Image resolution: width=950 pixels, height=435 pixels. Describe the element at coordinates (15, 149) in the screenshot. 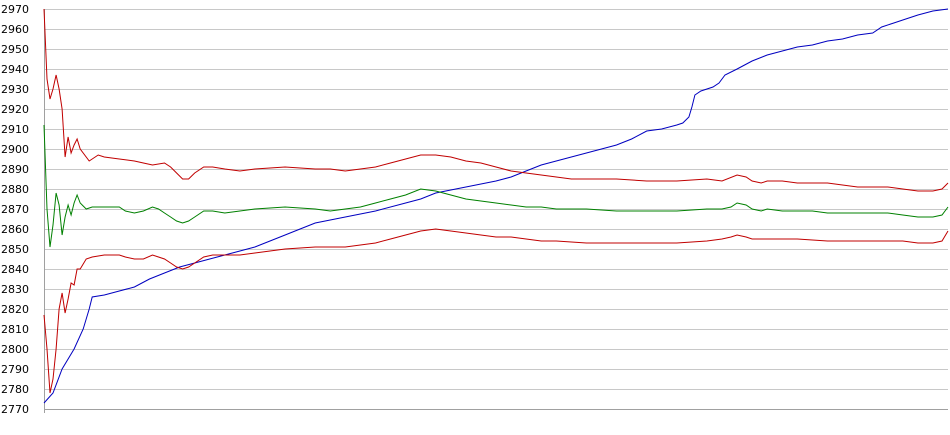

I see `y-tick-label: 2900` at that location.